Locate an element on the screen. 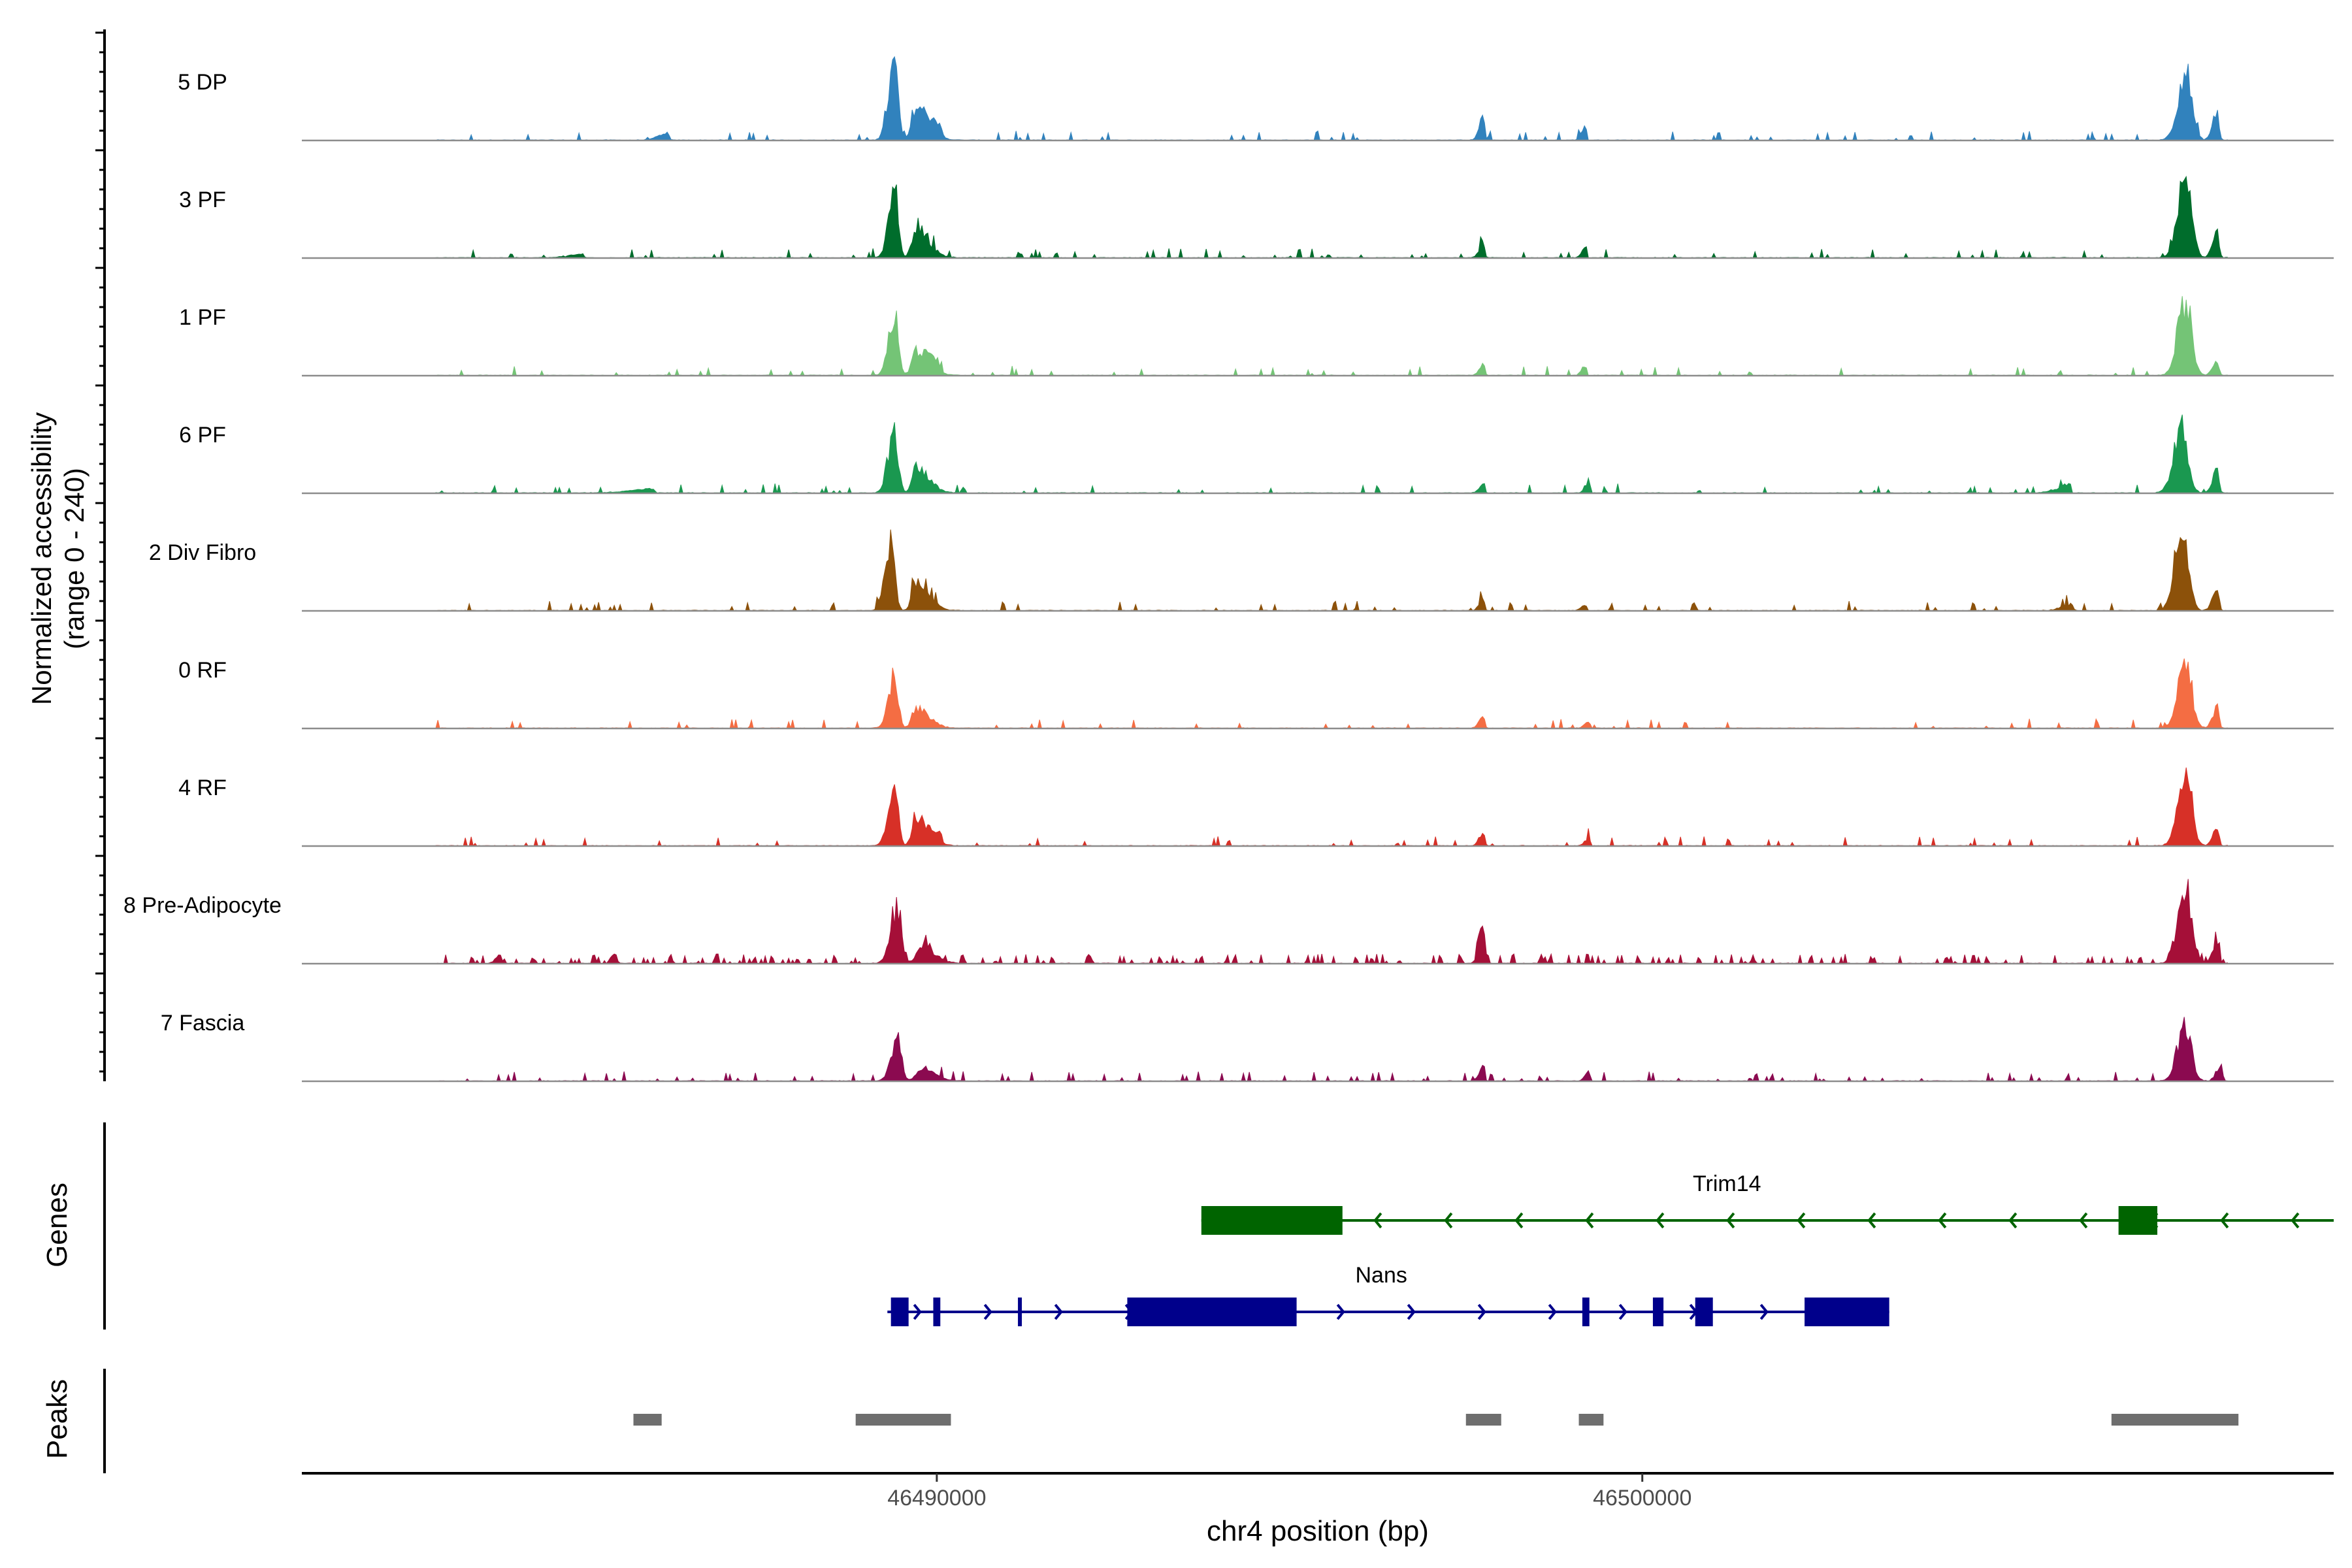 The image size is (2352, 1568). track-label: 2 Div Fibro is located at coordinates (202, 552).